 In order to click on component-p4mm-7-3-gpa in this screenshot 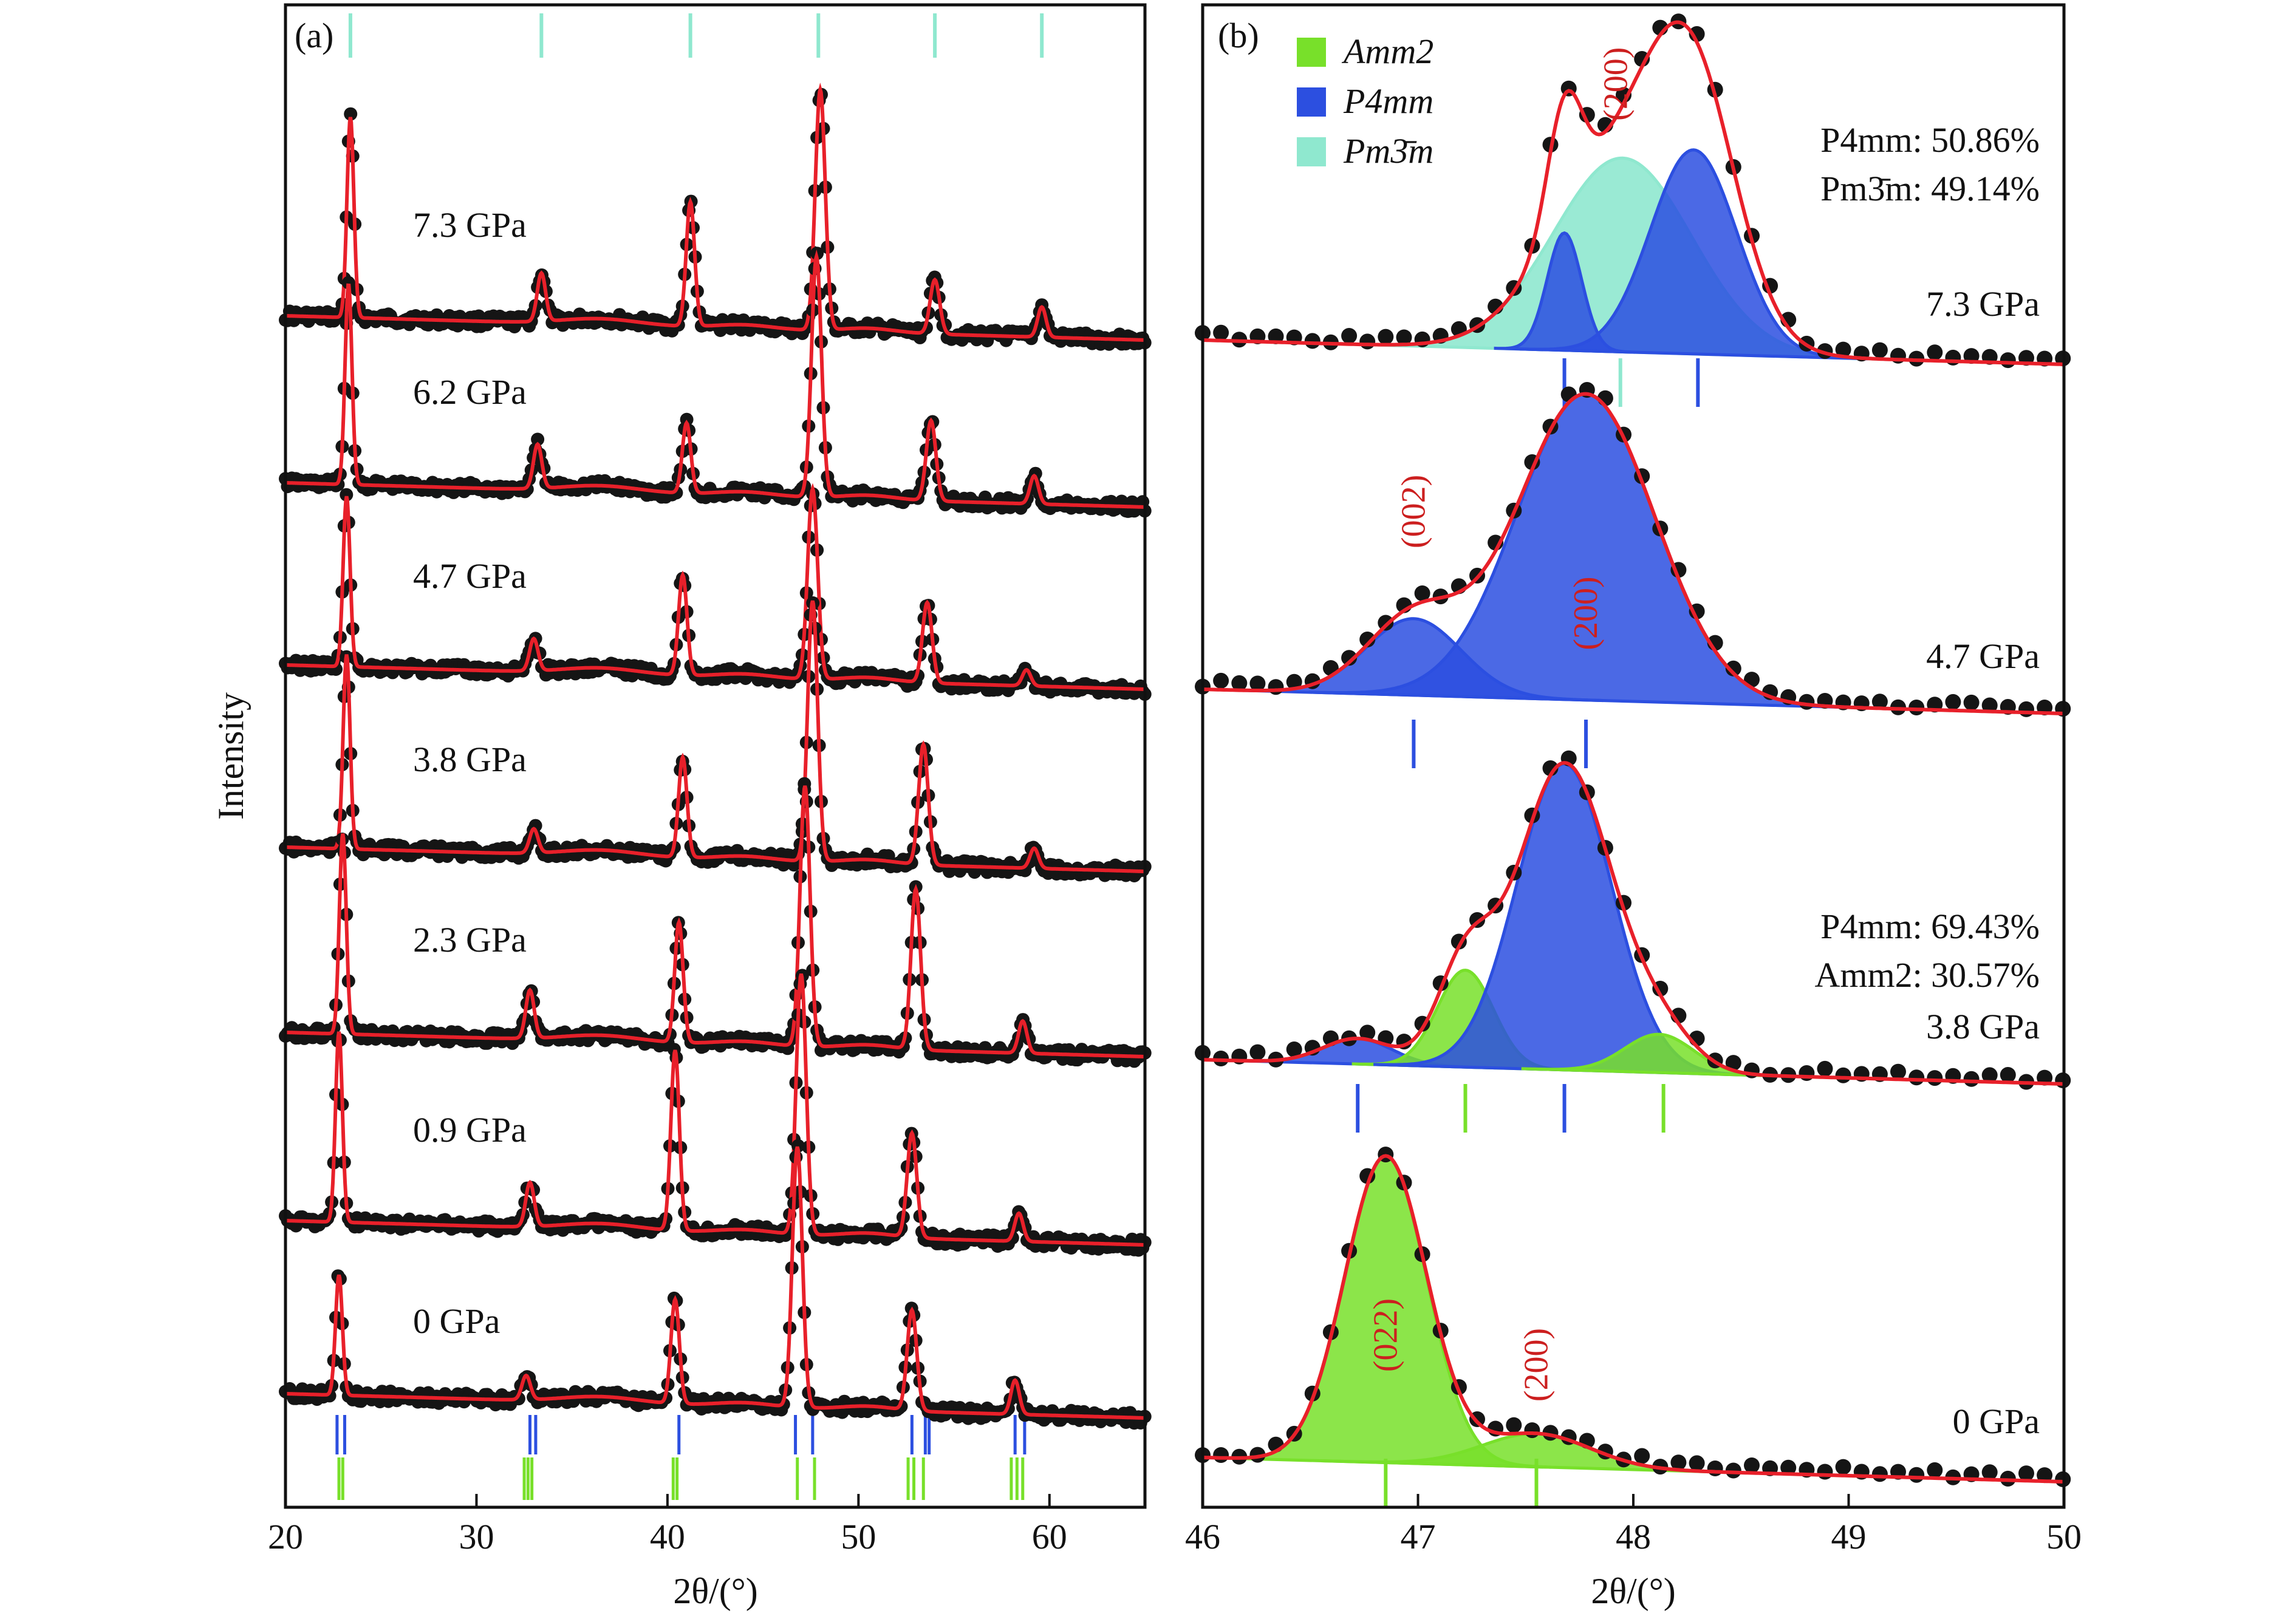, I will do `click(1694, 255)`.